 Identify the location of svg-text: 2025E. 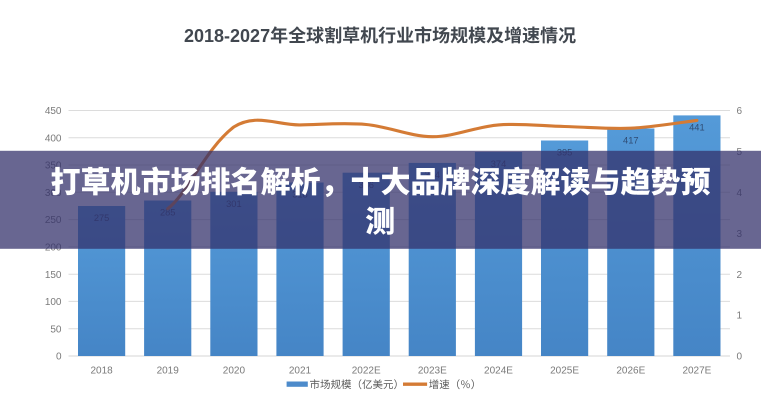
(564, 370).